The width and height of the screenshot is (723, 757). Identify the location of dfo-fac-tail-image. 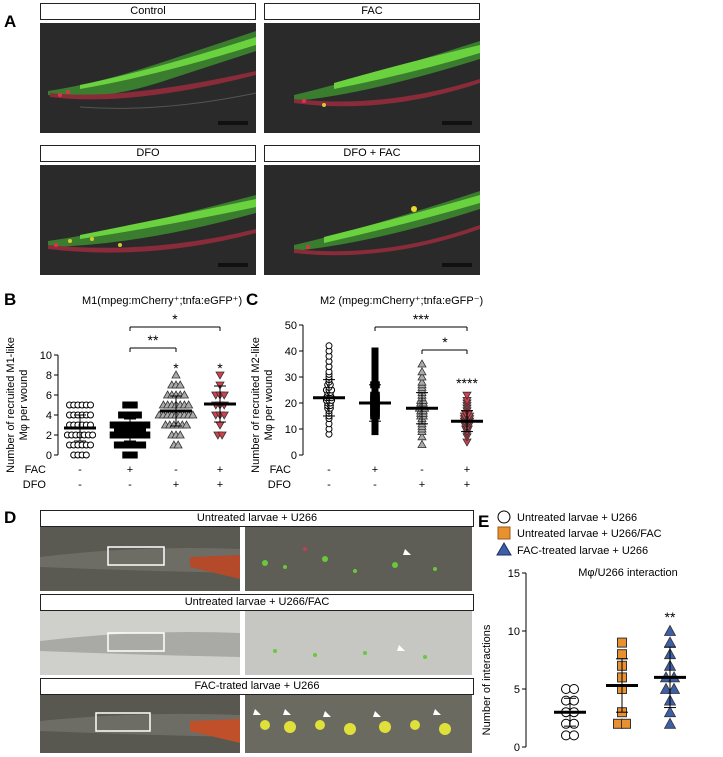
(372, 220).